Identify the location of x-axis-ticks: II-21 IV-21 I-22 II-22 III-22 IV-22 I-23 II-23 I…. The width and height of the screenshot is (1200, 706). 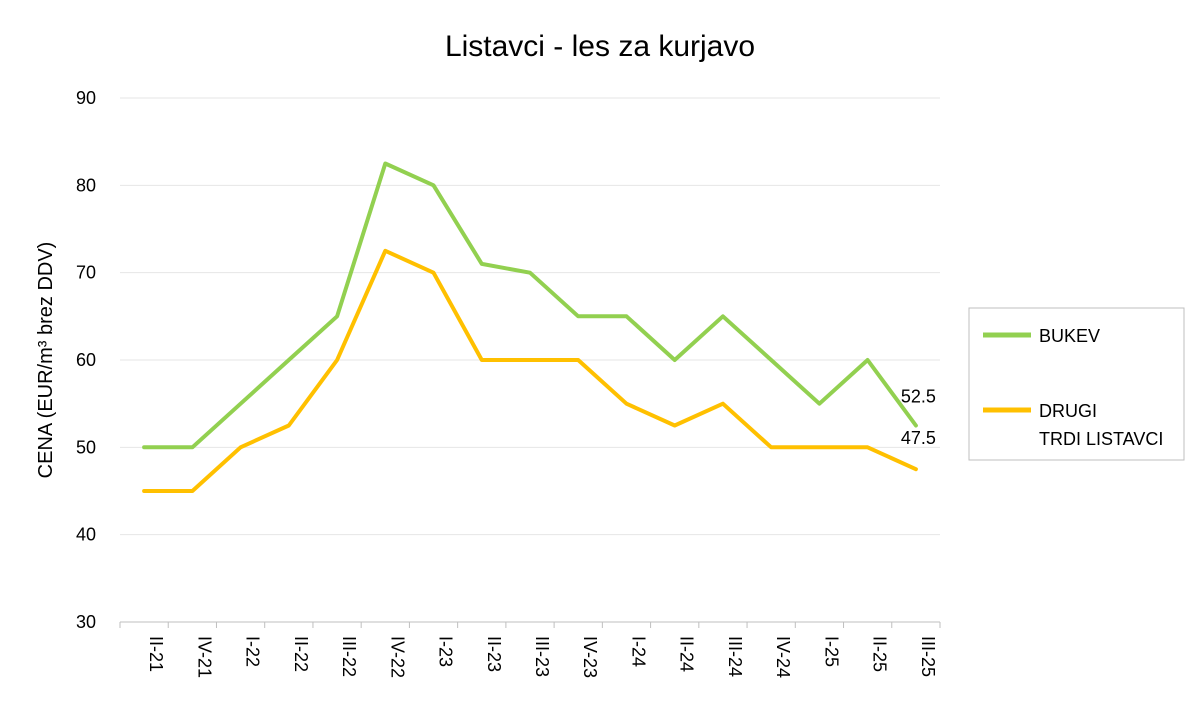
(542, 657).